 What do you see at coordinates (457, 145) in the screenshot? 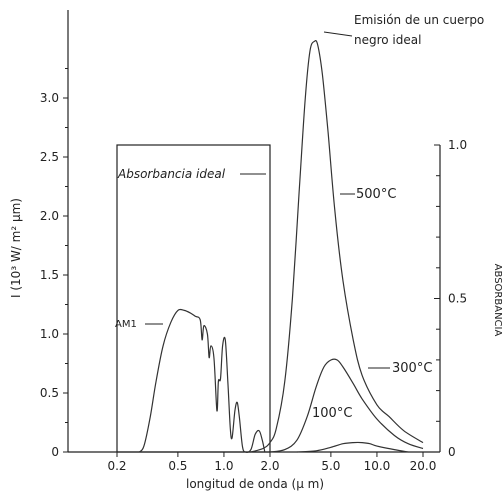
I see `y2-tick-label: 1.0` at bounding box center [457, 145].